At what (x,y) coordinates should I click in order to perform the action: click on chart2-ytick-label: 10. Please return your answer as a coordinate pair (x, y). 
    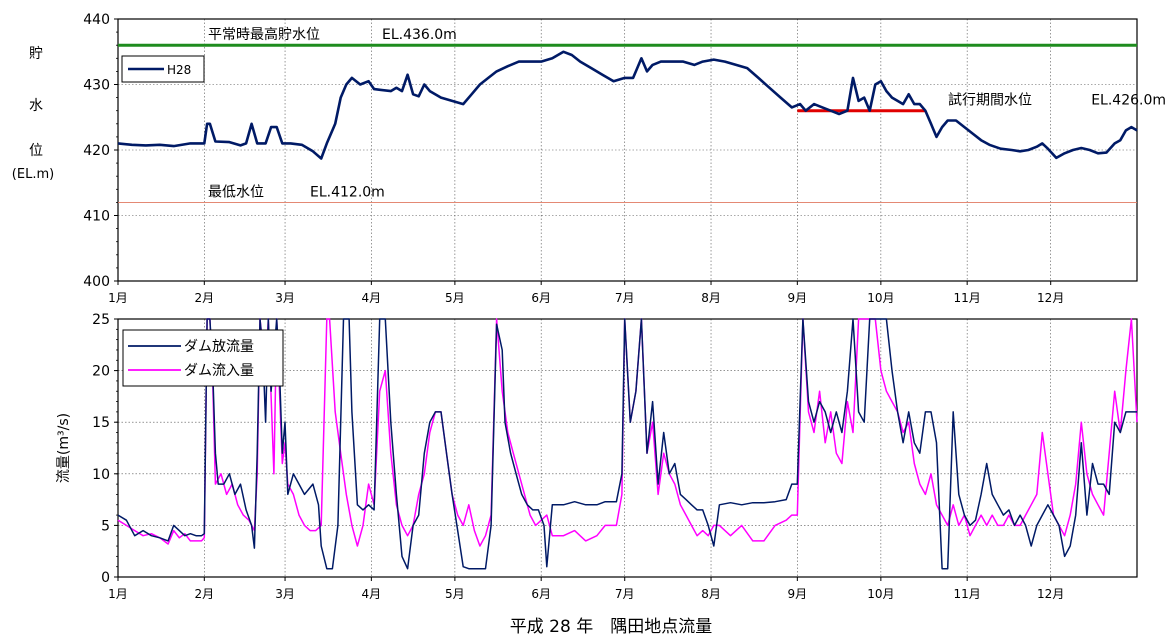
    Looking at the image, I should click on (101, 475).